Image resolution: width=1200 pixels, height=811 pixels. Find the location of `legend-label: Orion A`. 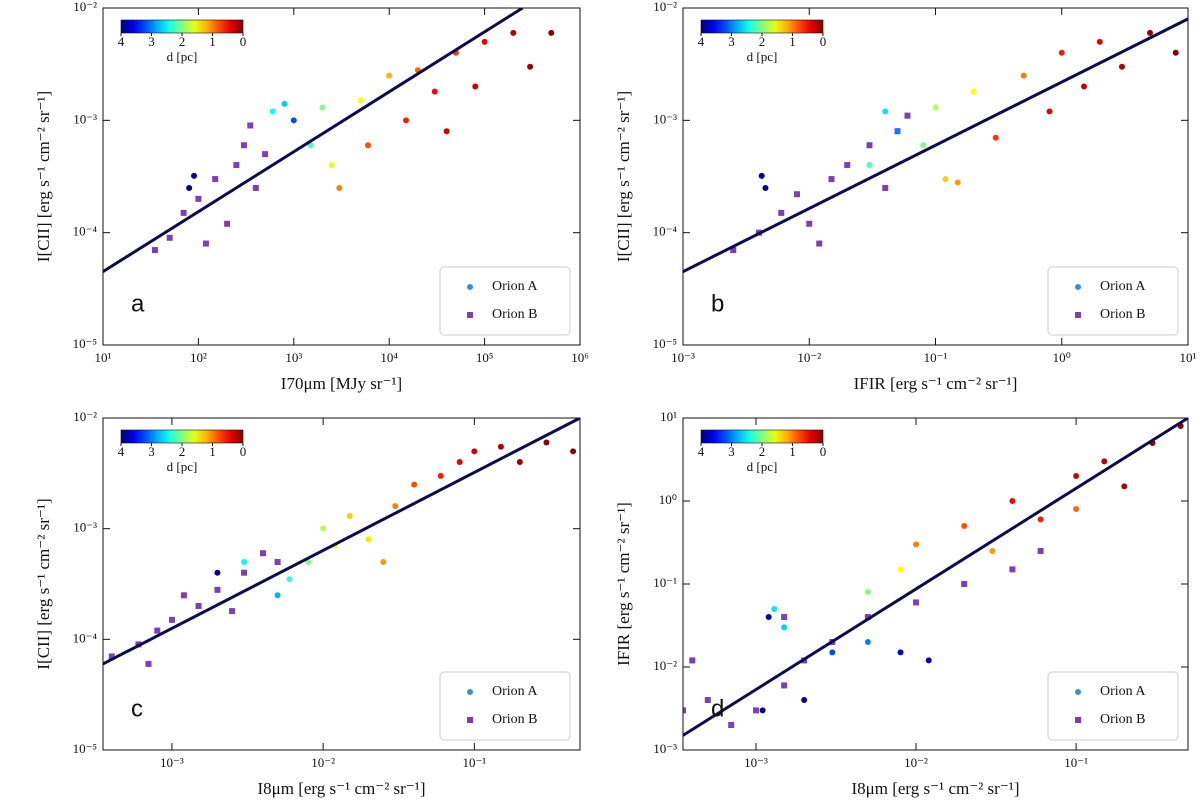

legend-label: Orion A is located at coordinates (515, 286).